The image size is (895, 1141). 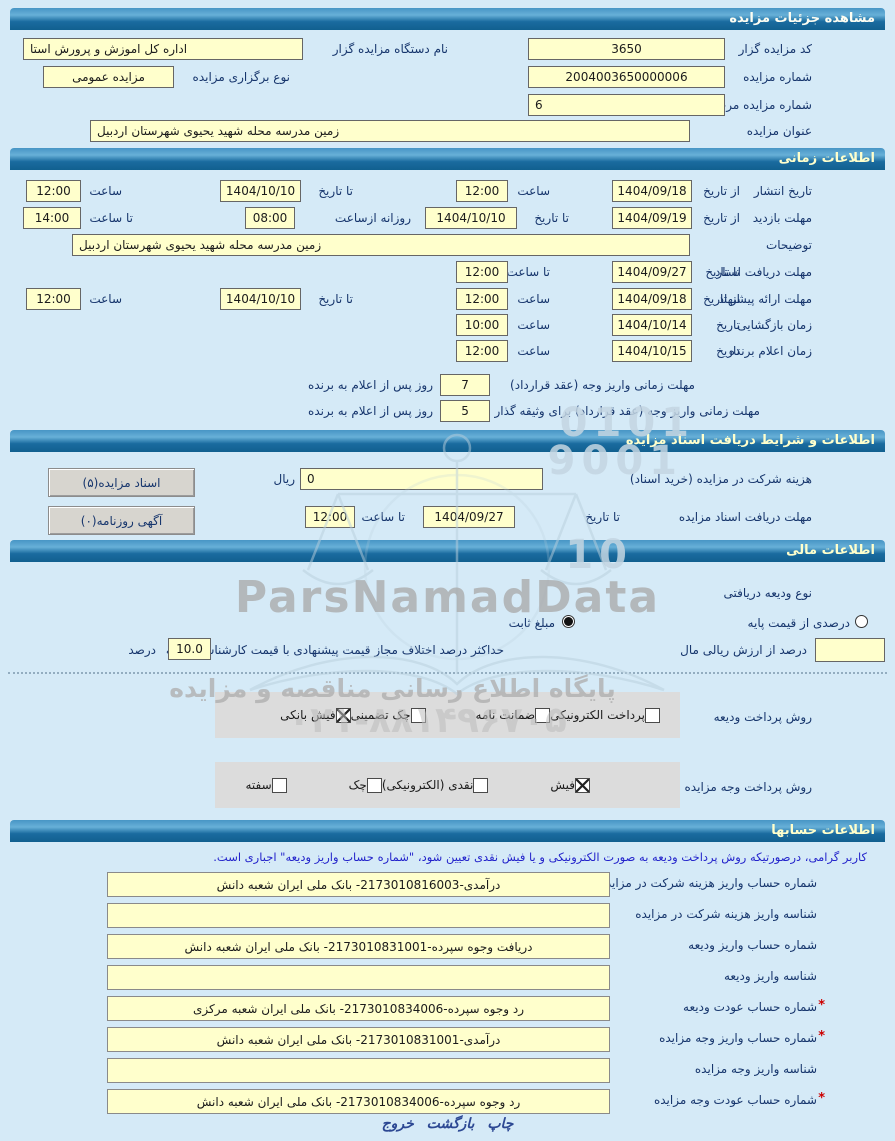 What do you see at coordinates (447, 159) in the screenshot?
I see `section-time-info: اطلاعات زمانی` at bounding box center [447, 159].